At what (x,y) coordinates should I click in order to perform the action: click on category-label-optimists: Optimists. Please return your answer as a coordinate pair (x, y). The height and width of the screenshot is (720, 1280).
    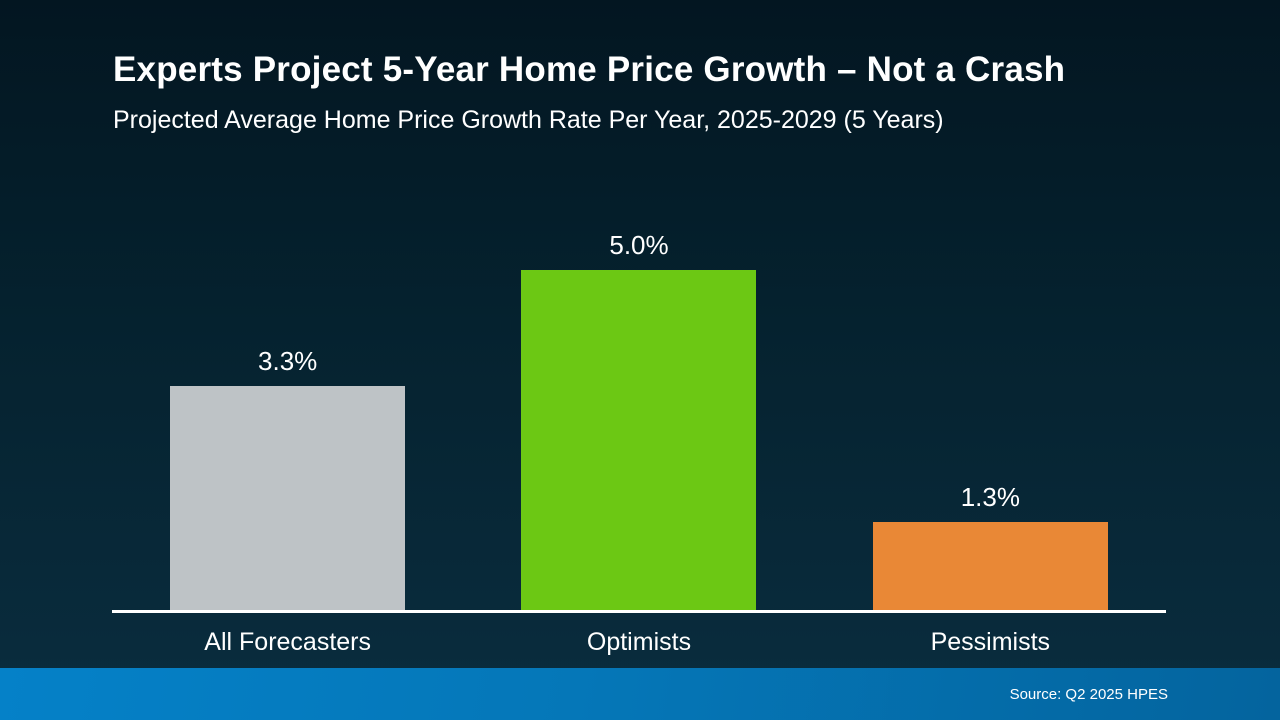
    Looking at the image, I should click on (639, 642).